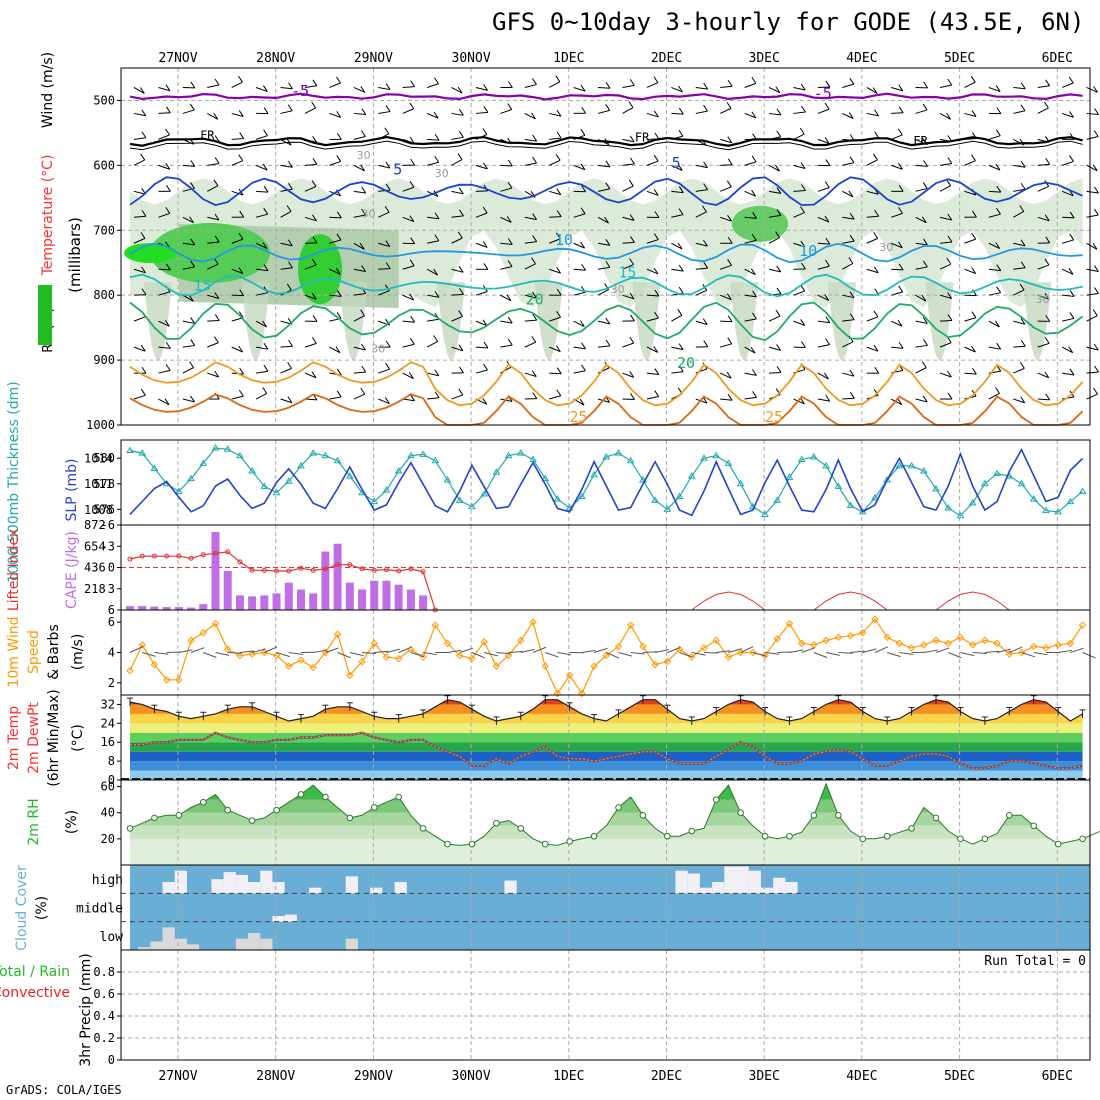  What do you see at coordinates (34, 652) in the screenshot?
I see `wind10-label-2: Speed` at bounding box center [34, 652].